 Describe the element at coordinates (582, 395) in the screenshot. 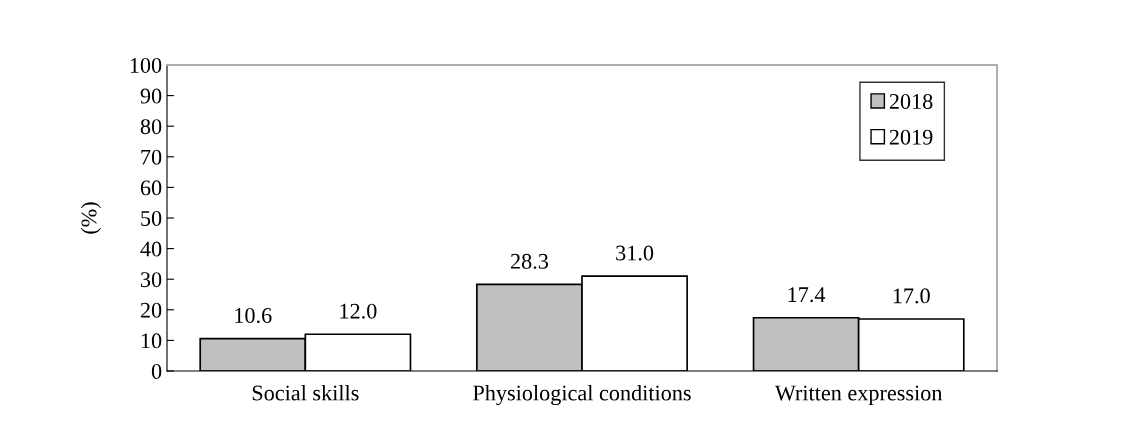

I see `x-tick-label: Physiological conditions` at that location.